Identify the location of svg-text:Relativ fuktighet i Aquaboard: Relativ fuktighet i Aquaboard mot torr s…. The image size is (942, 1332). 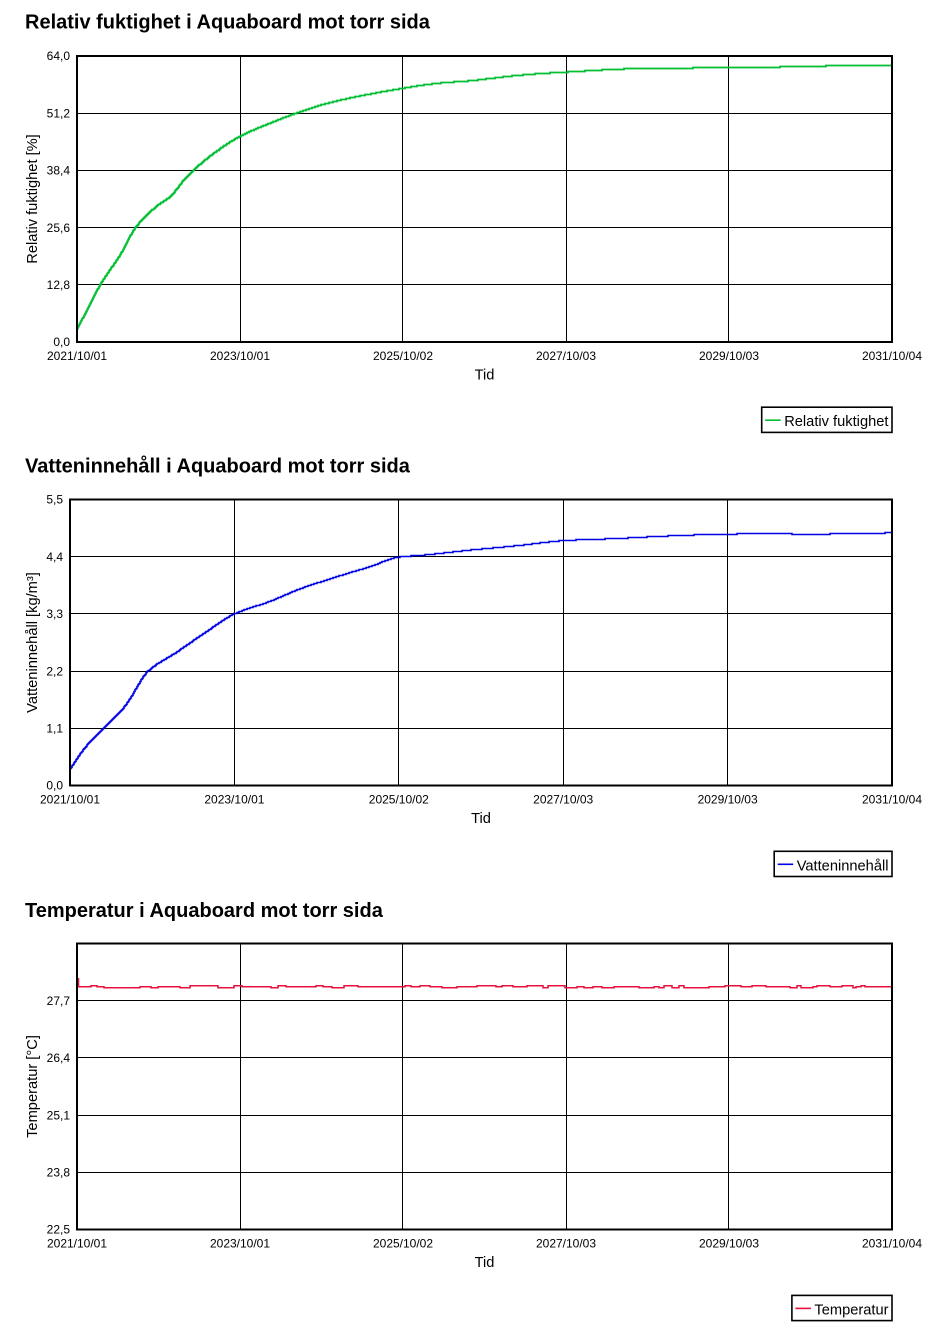
(228, 23).